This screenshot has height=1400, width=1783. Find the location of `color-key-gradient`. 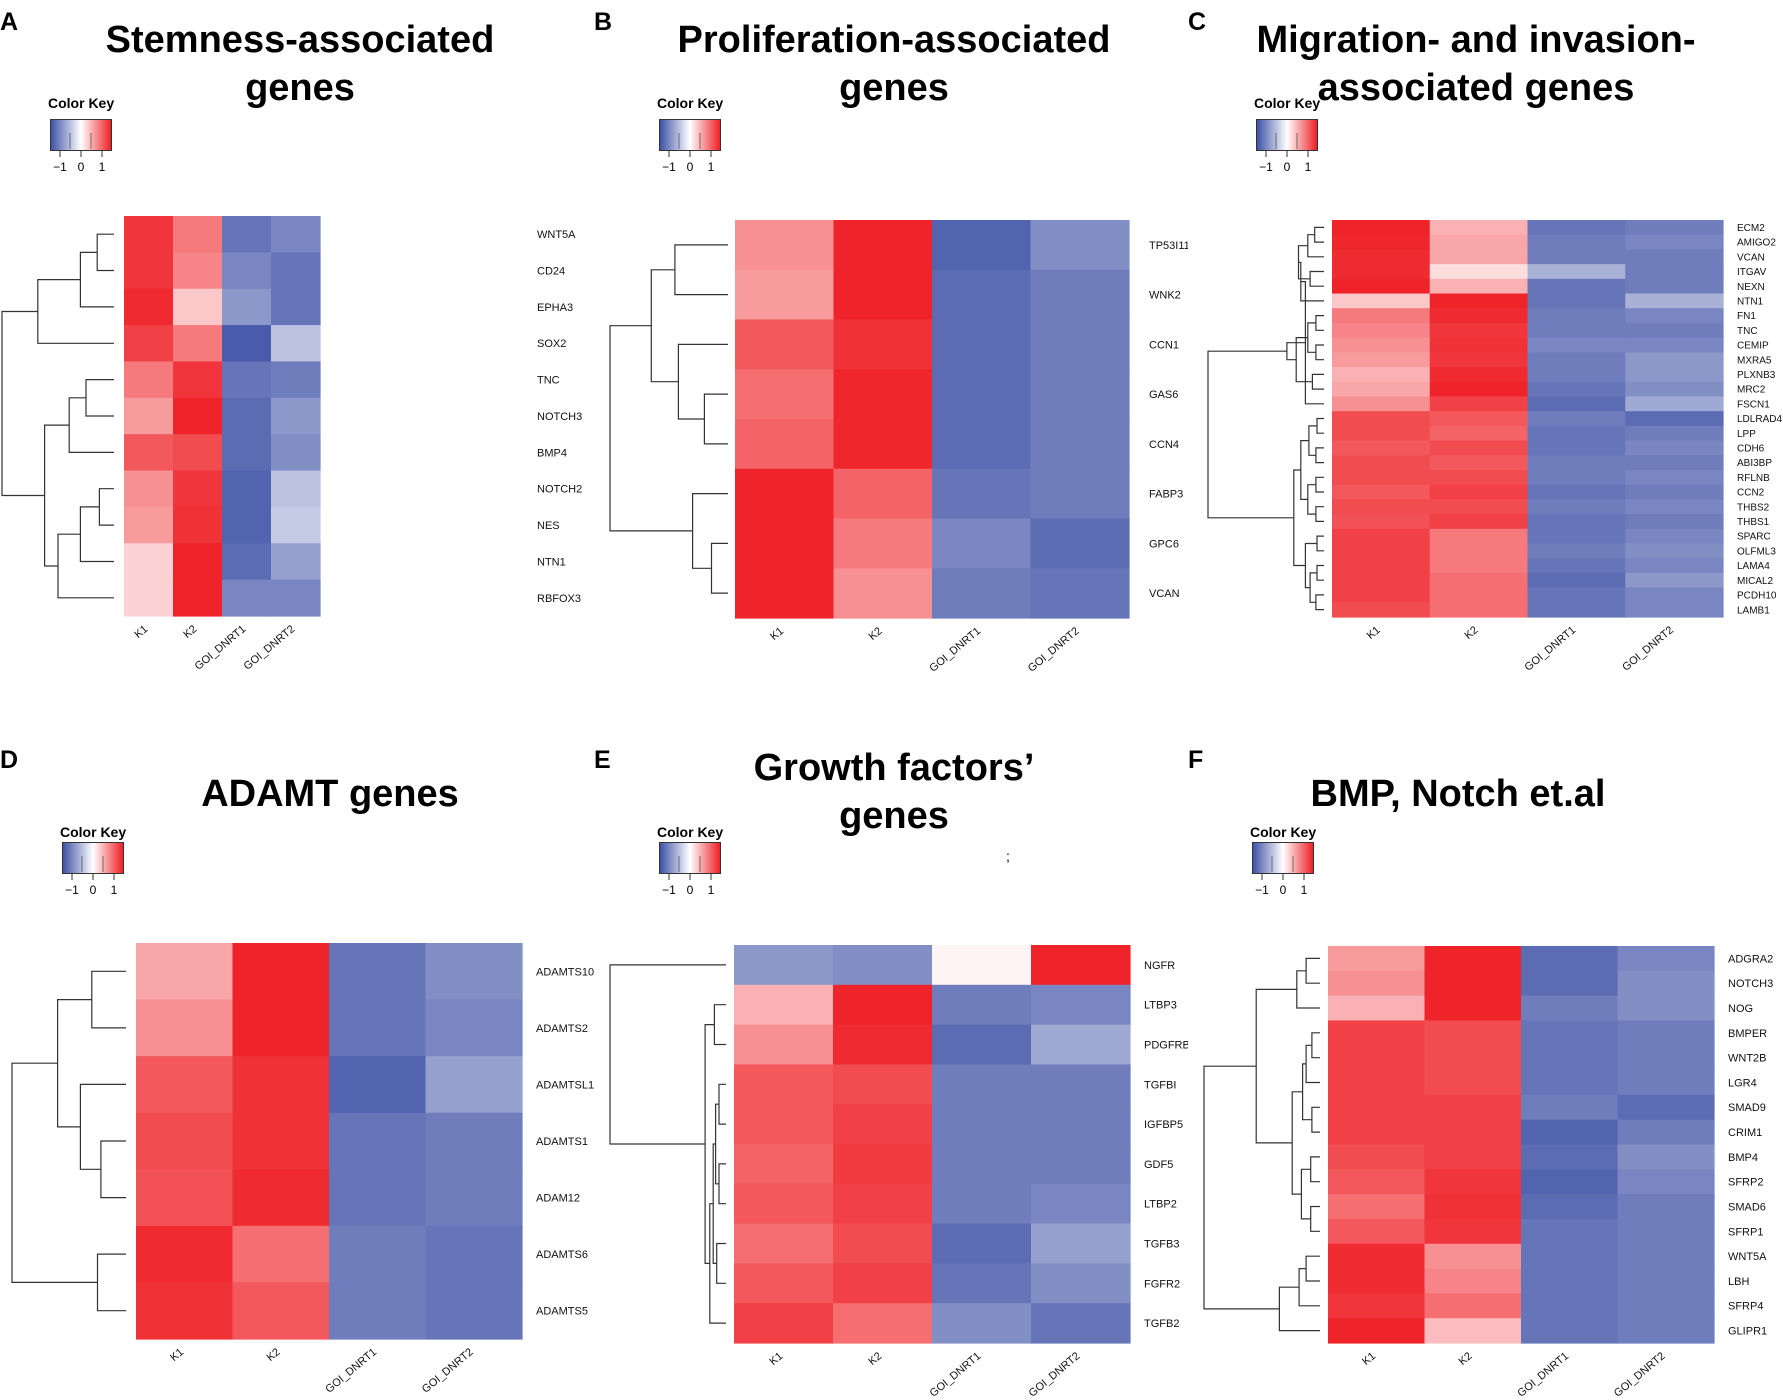

color-key-gradient is located at coordinates (1283, 858).